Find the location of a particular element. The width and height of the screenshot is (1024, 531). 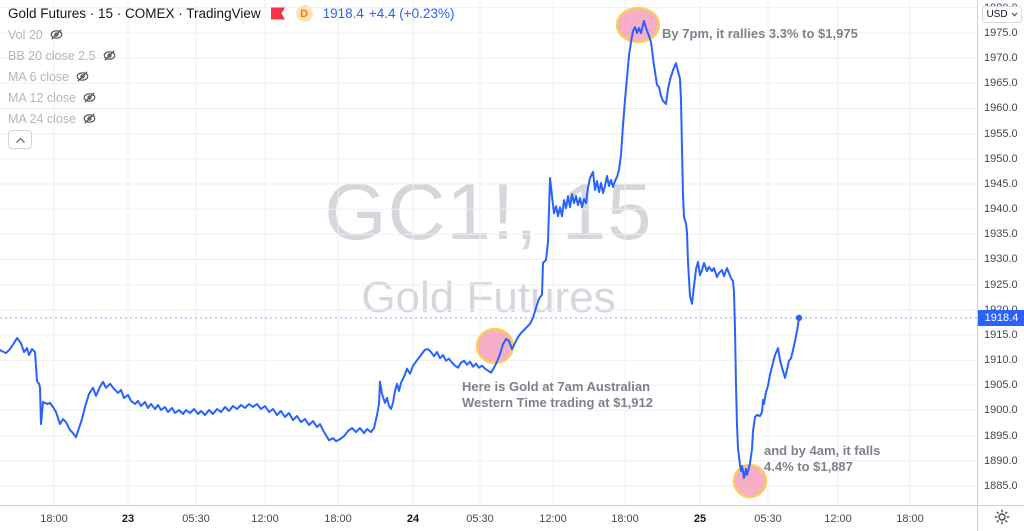

indicator-row-ma24: MA 24 close is located at coordinates (62, 118).